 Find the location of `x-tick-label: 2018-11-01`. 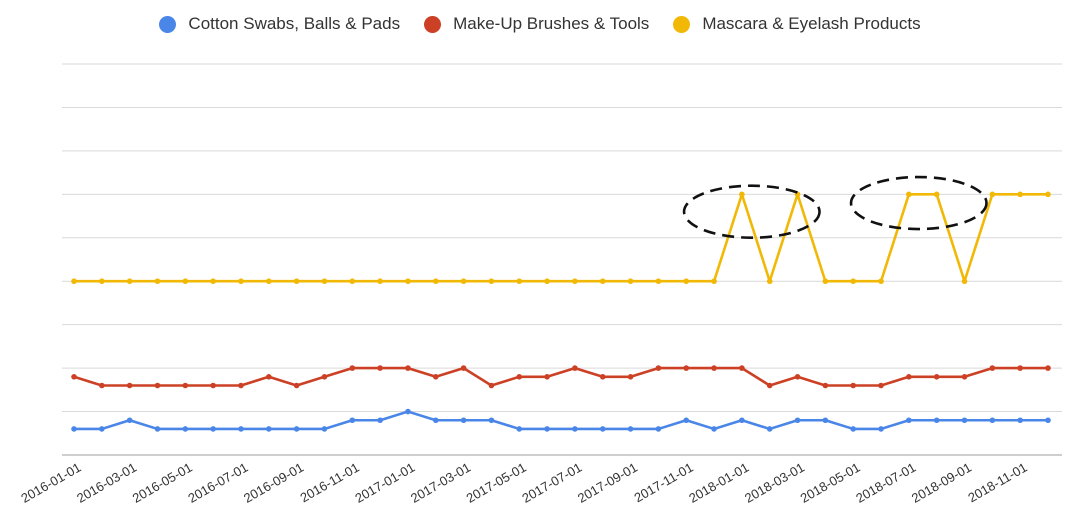

x-tick-label: 2018-11-01 is located at coordinates (997, 483).